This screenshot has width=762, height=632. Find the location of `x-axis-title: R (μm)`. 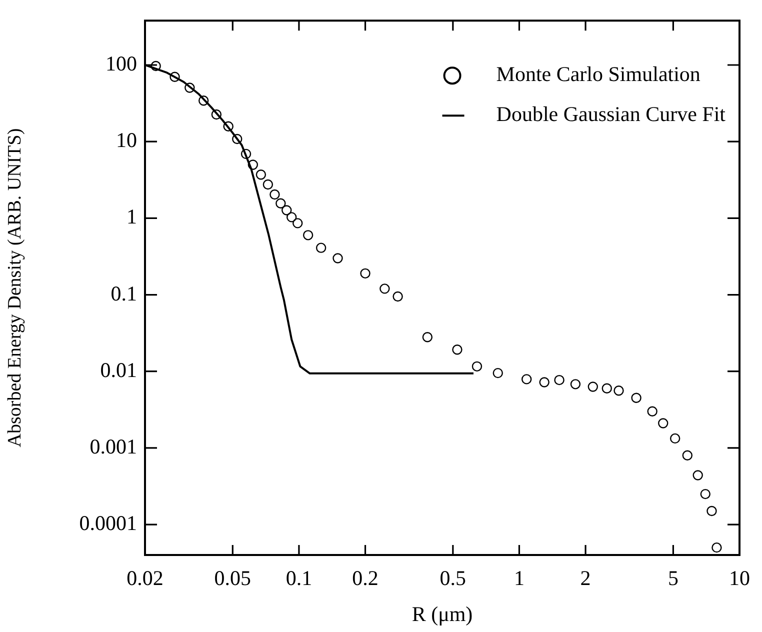

x-axis-title: R (μm) is located at coordinates (442, 614).